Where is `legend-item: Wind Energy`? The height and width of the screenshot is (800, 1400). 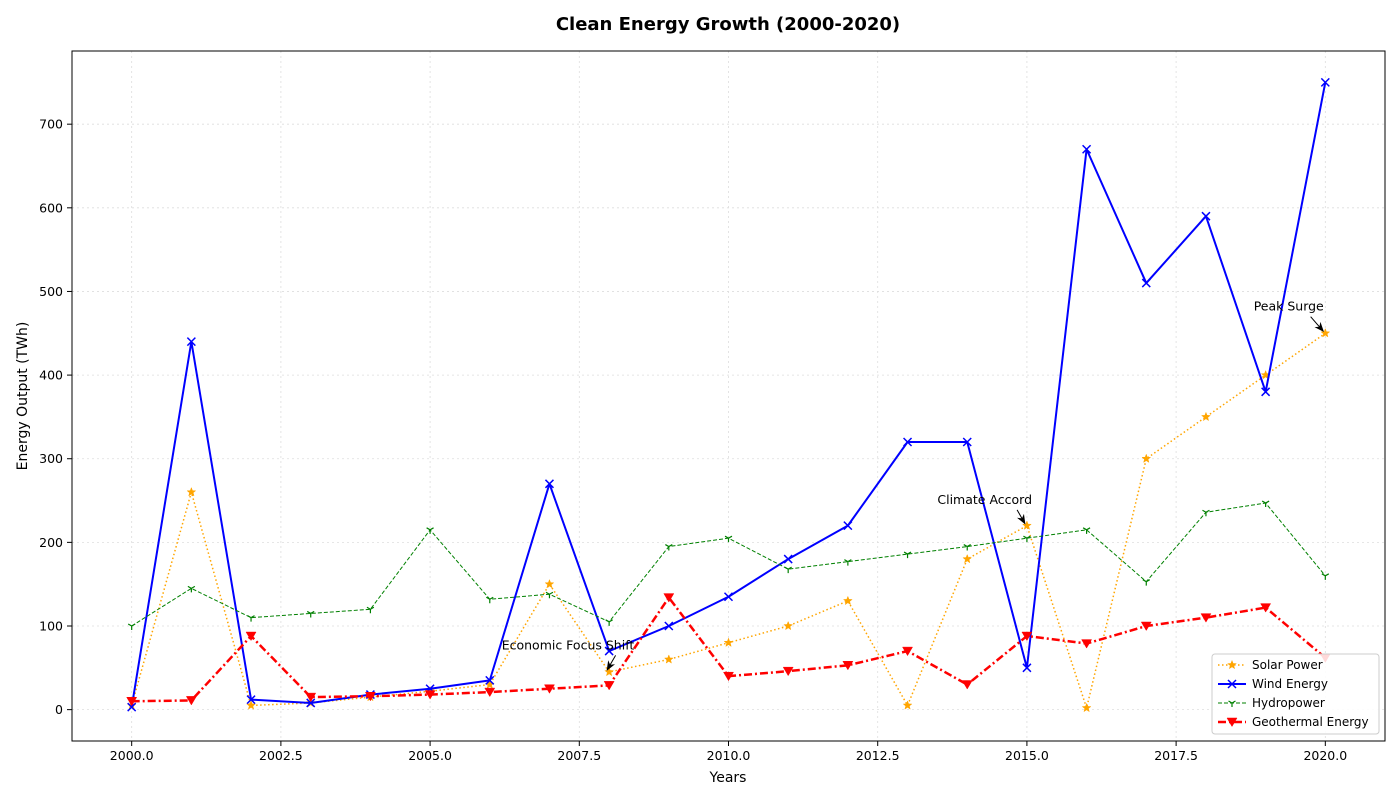
legend-item: Wind Energy is located at coordinates (1273, 684).